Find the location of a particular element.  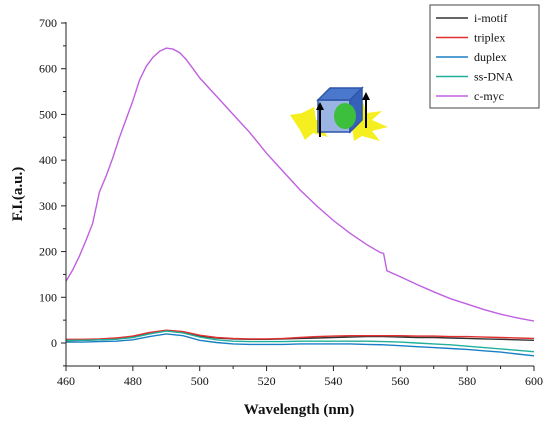

y-tick-label: 300 is located at coordinates (48, 206).